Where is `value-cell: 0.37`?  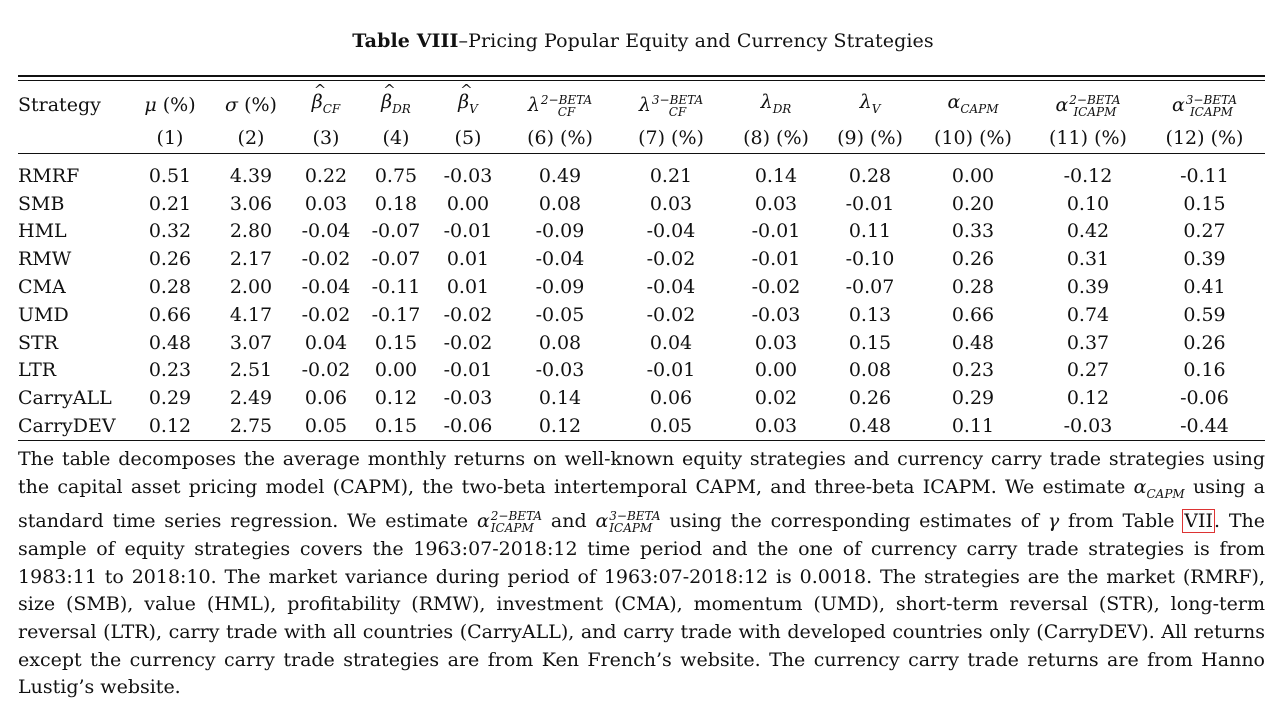 value-cell: 0.37 is located at coordinates (1088, 342).